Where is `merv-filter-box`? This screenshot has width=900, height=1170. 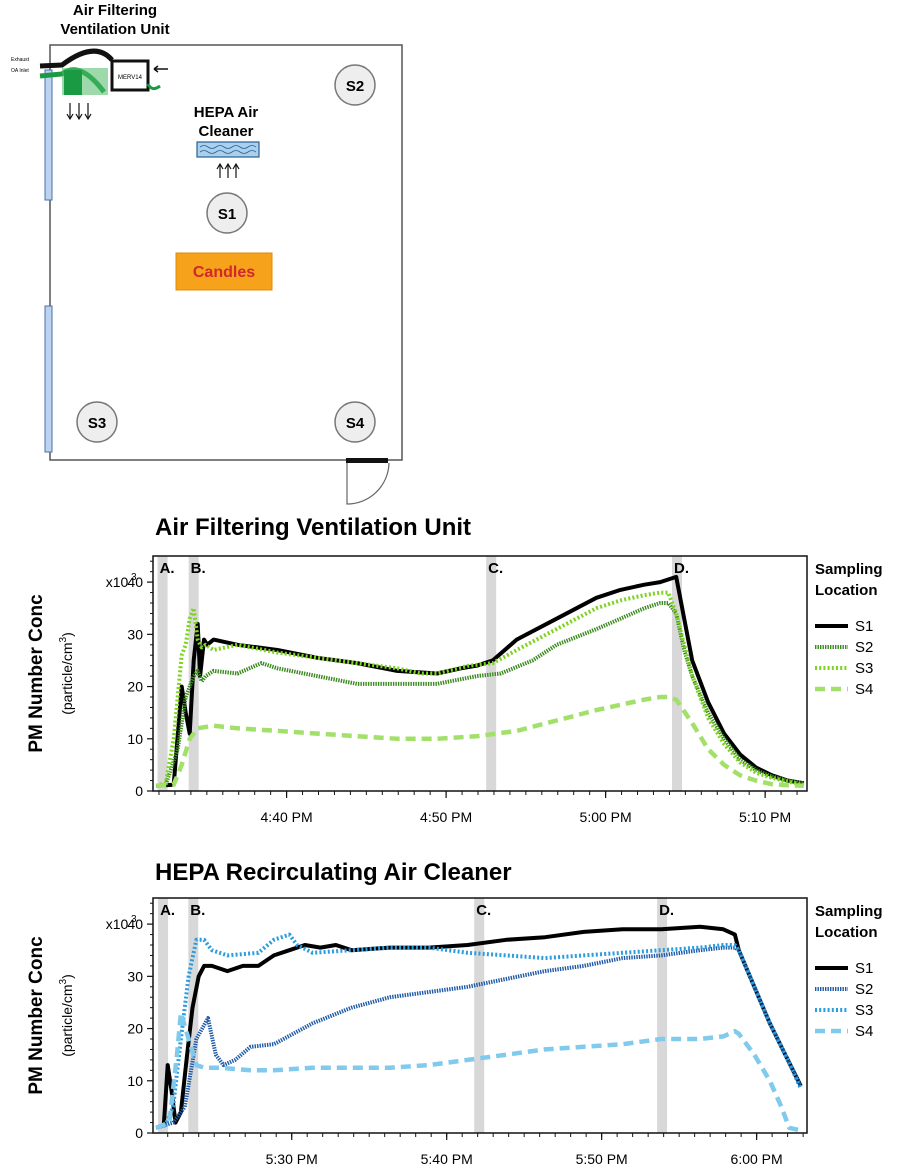
merv-filter-box is located at coordinates (130, 75).